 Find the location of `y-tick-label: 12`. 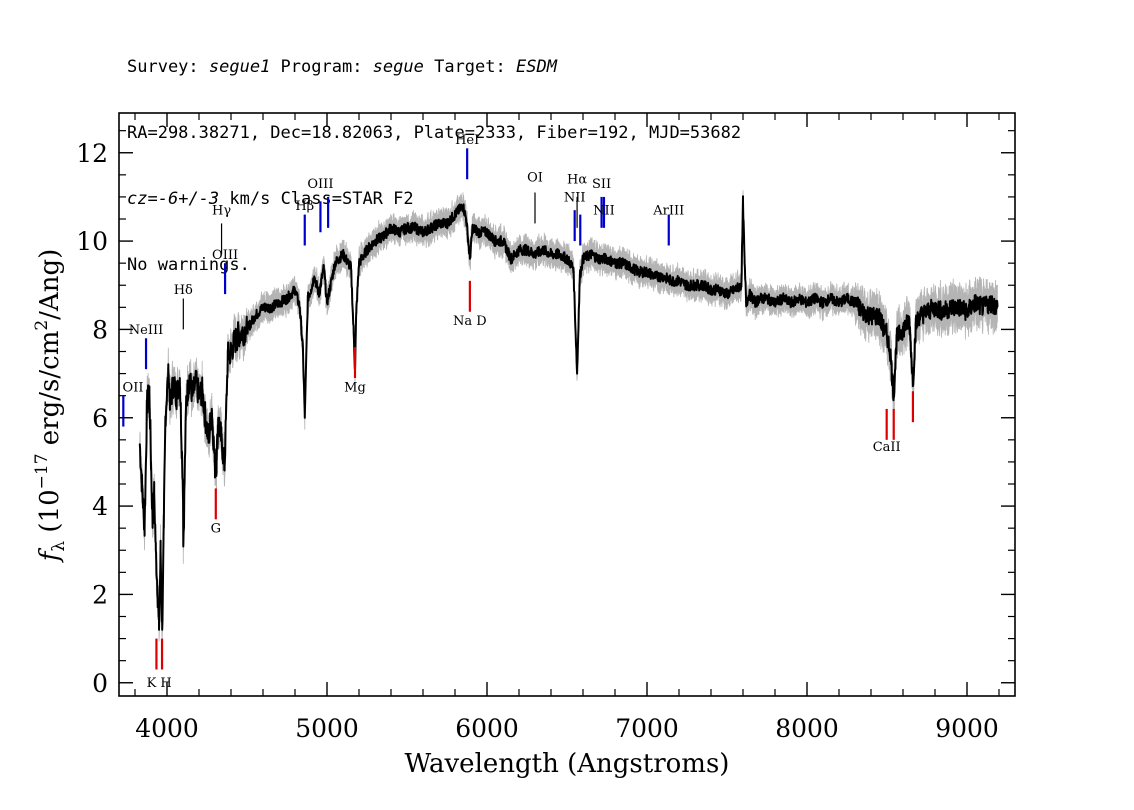

y-tick-label: 12 is located at coordinates (92, 153).